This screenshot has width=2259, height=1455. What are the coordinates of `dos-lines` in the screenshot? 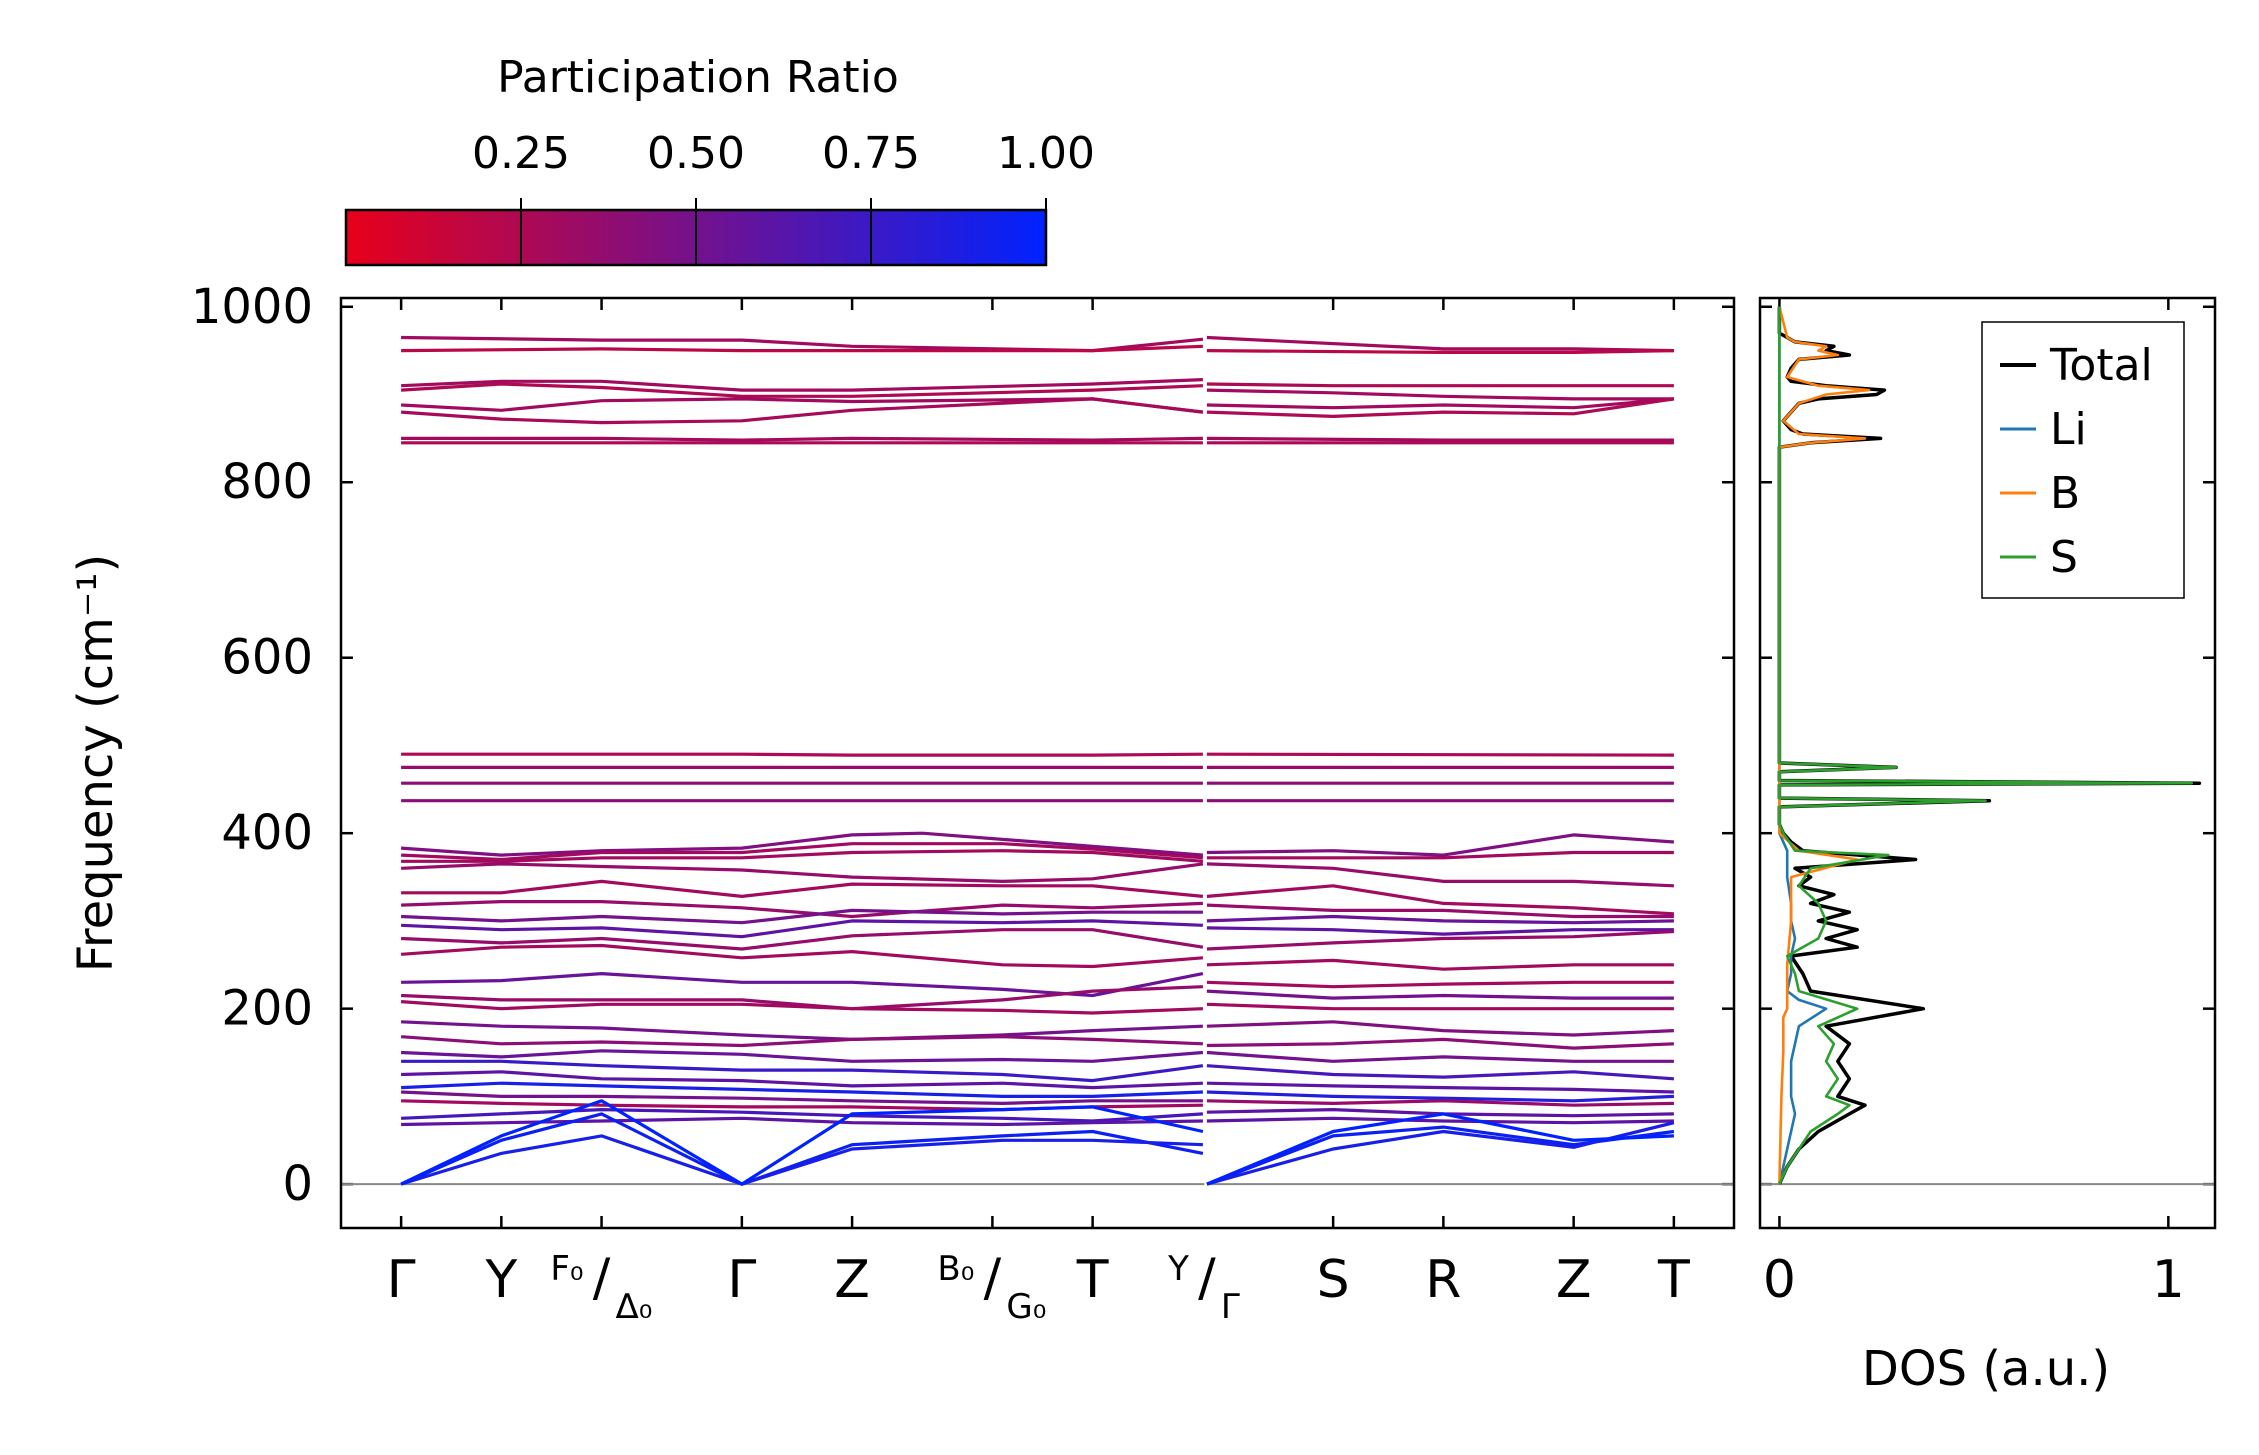 It's located at (1989, 745).